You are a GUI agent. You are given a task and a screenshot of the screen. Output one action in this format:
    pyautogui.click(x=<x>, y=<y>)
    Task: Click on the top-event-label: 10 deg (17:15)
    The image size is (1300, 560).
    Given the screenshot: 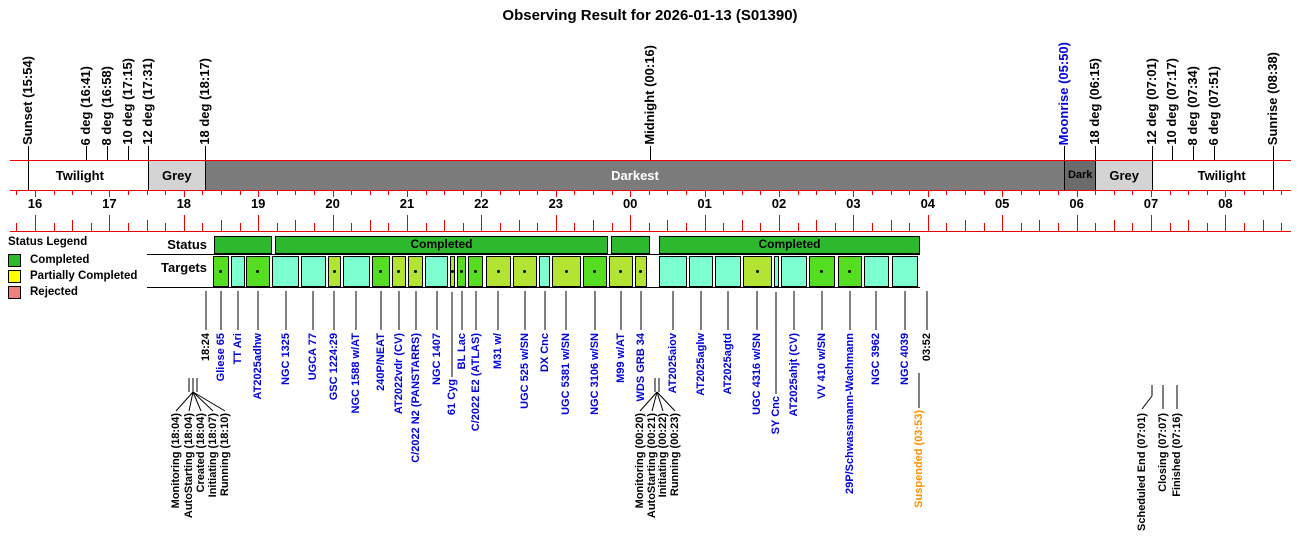 What is the action you would take?
    pyautogui.click(x=127, y=101)
    